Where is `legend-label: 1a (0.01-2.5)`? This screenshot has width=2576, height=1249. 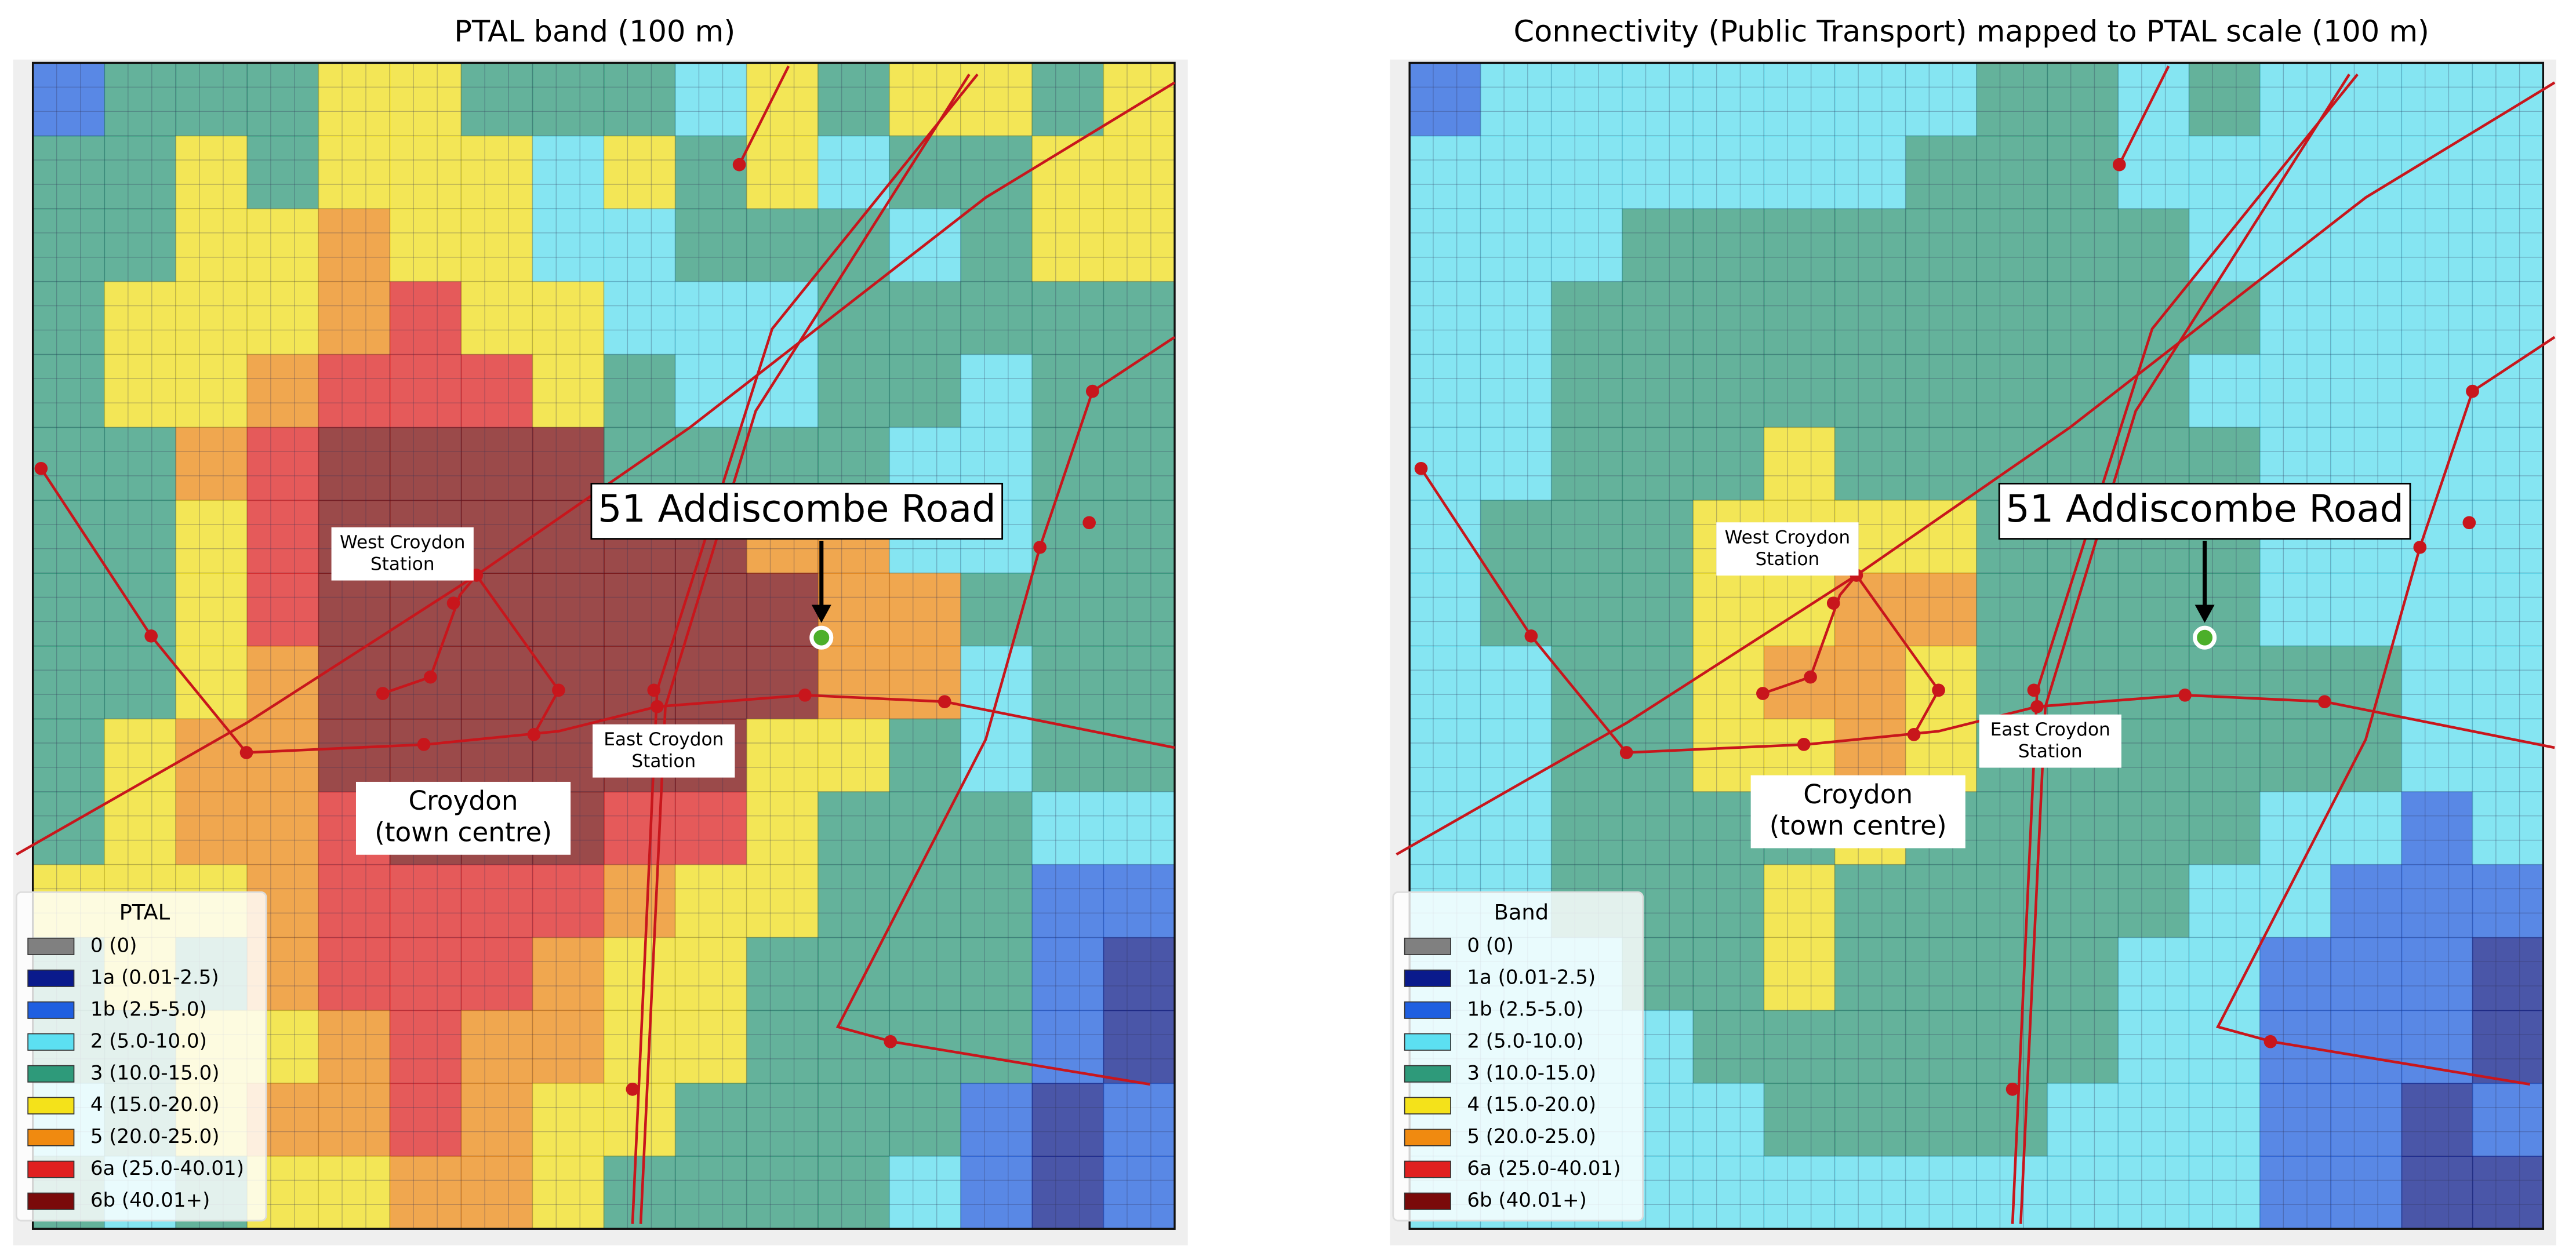 legend-label: 1a (0.01-2.5) is located at coordinates (154, 977).